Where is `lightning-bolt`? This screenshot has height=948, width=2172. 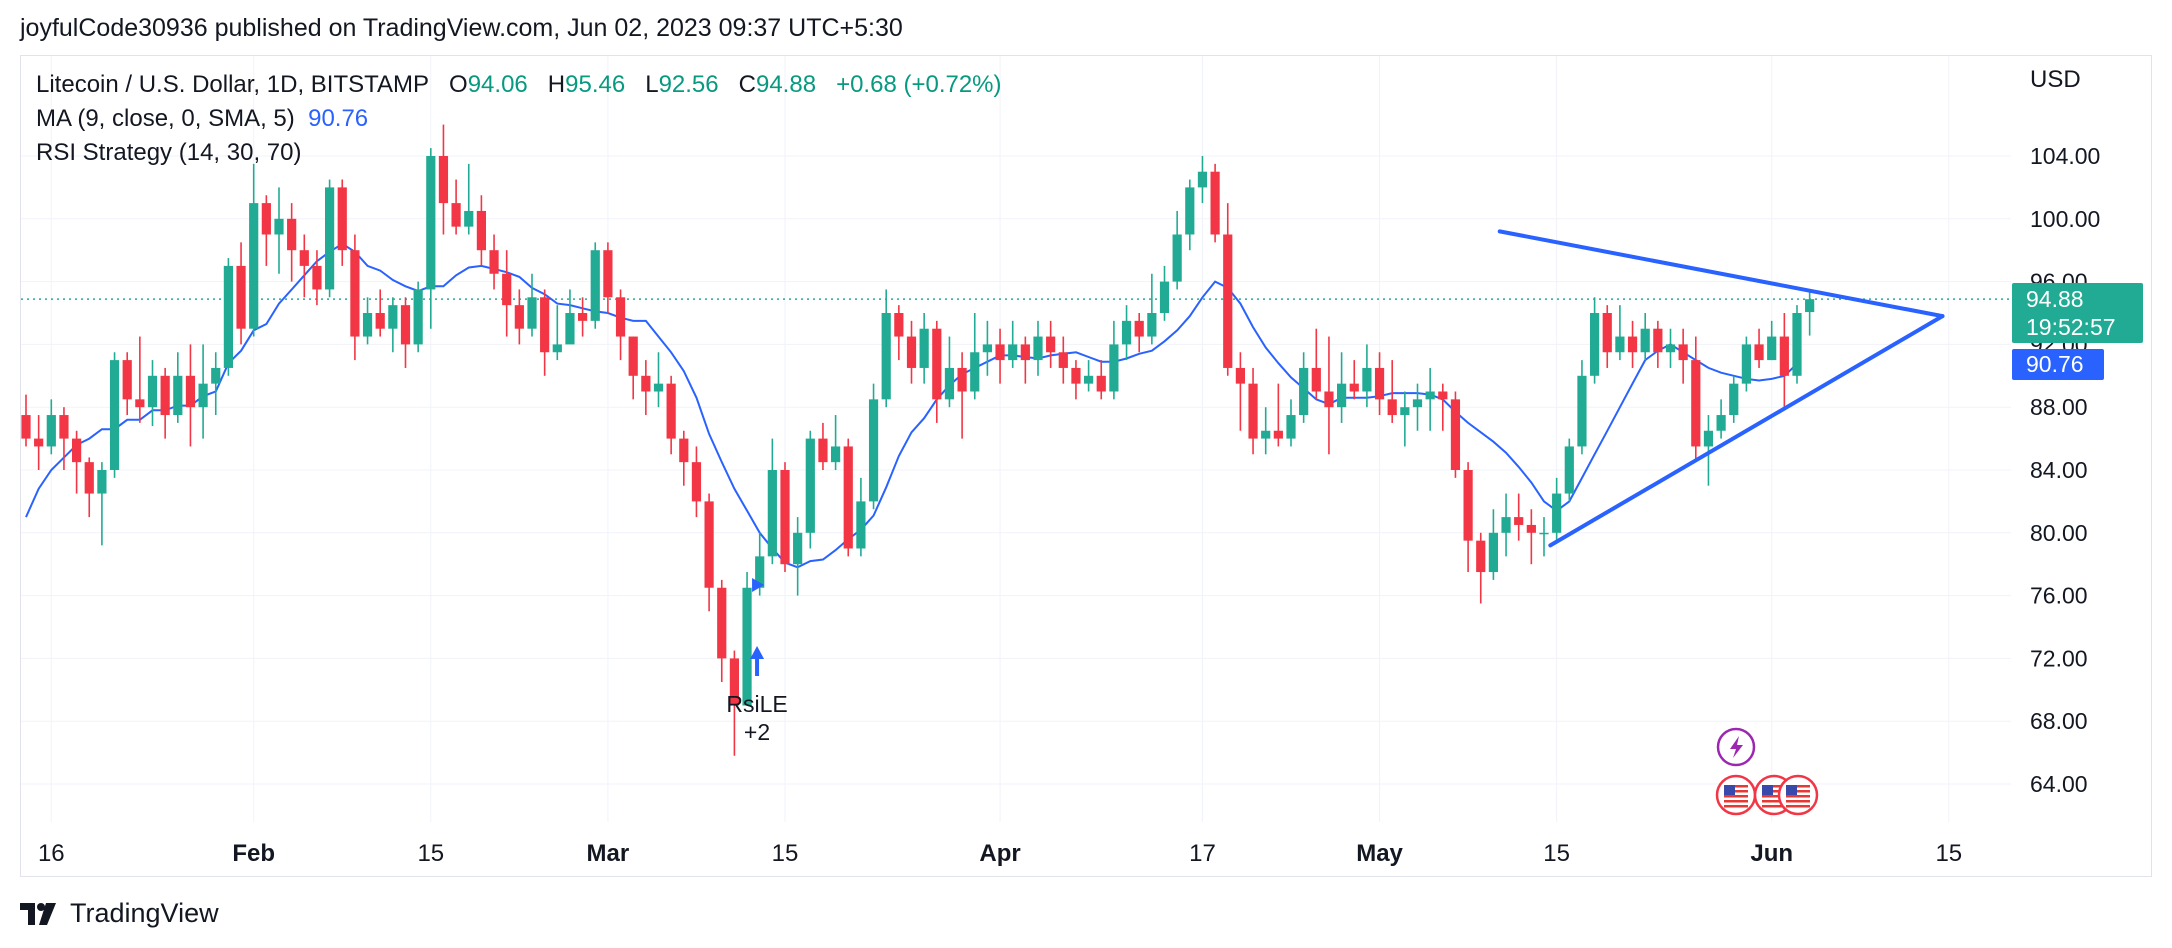
lightning-bolt is located at coordinates (1736, 747).